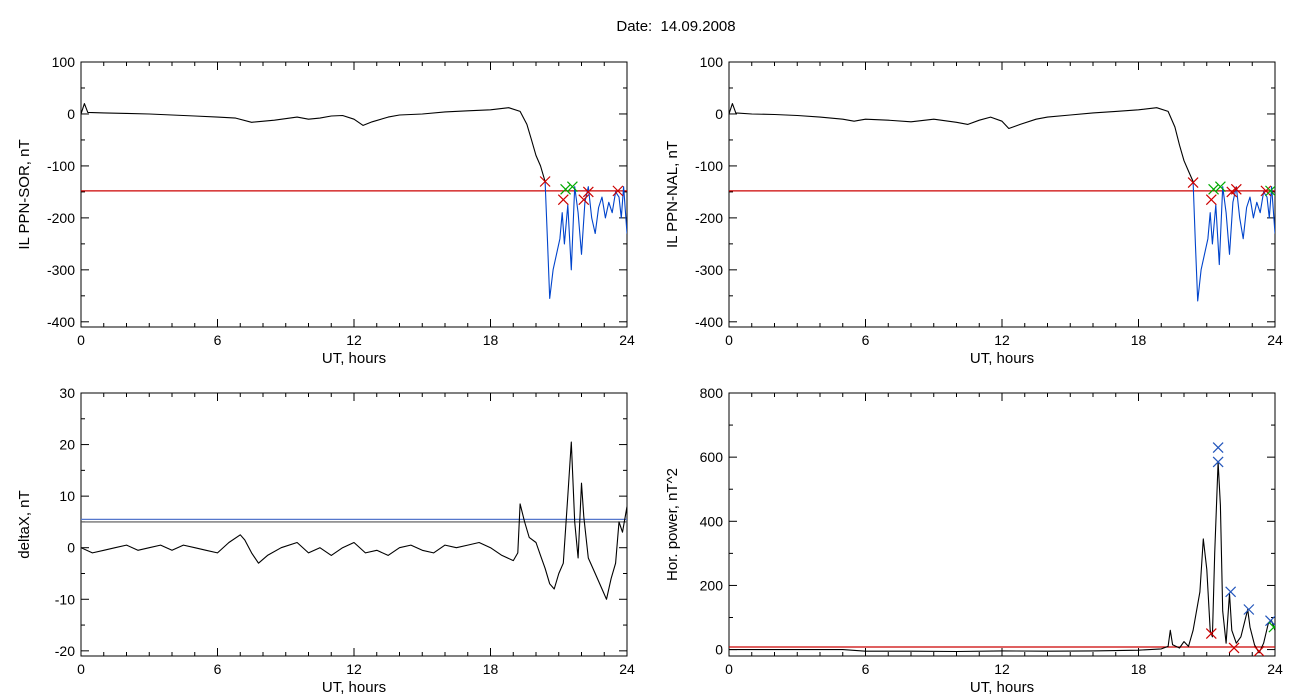 This screenshot has width=1300, height=700. I want to click on y-tick-label: -10, so click(65, 599).